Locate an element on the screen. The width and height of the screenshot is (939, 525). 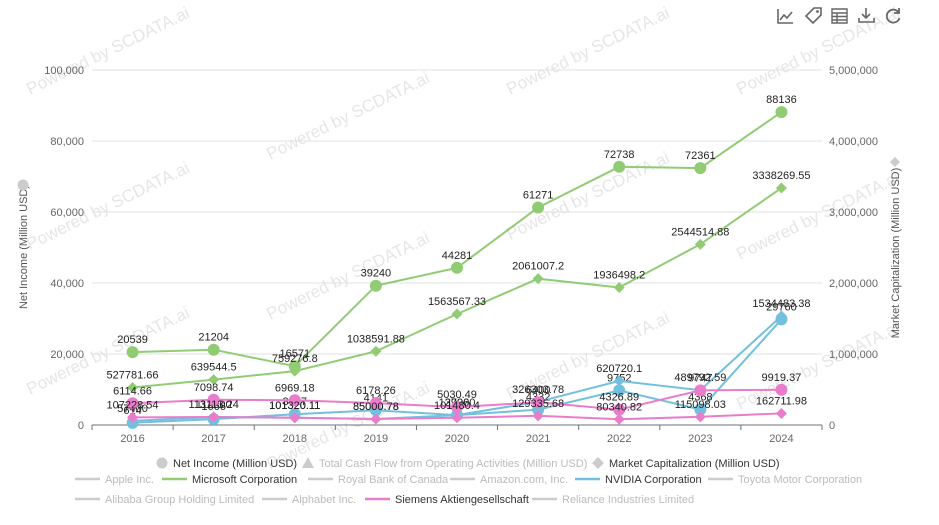
y-left-axis-title: Net Income (Million USD) is located at coordinates (24, 247).